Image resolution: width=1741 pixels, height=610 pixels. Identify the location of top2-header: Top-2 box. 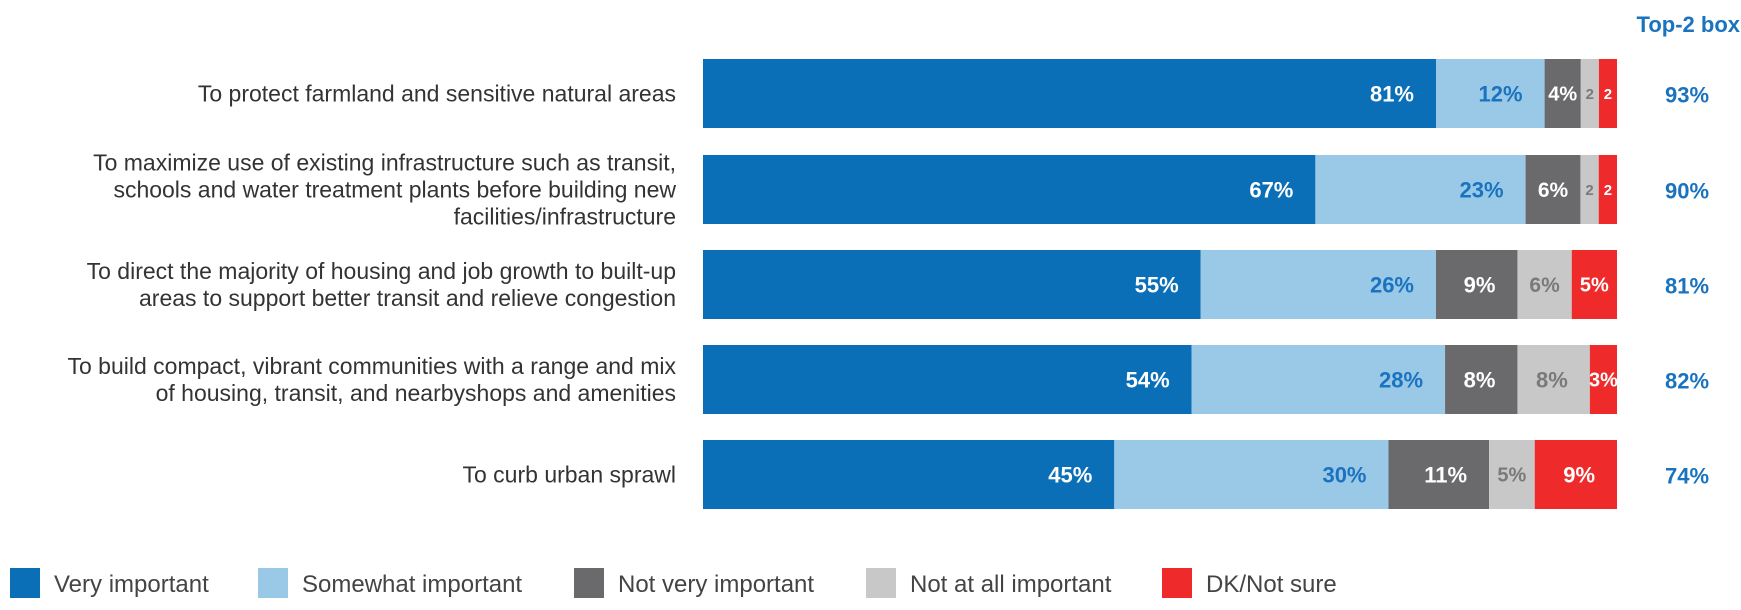
(1689, 24).